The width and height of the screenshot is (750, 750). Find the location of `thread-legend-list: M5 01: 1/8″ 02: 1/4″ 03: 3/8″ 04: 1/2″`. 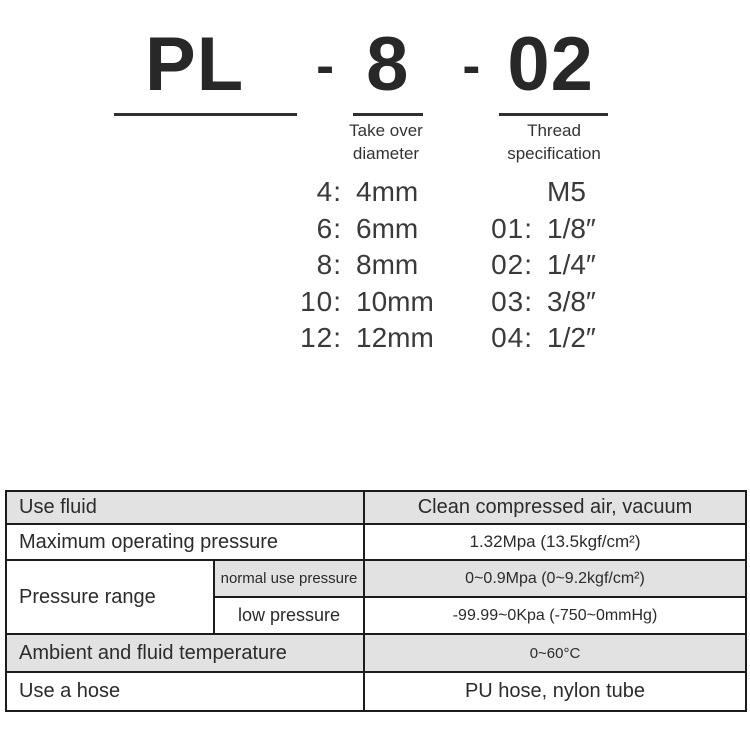

thread-legend-list: M5 01: 1/8″ 02: 1/4″ 03: 3/8″ 04: 1/2″ is located at coordinates (528, 265).